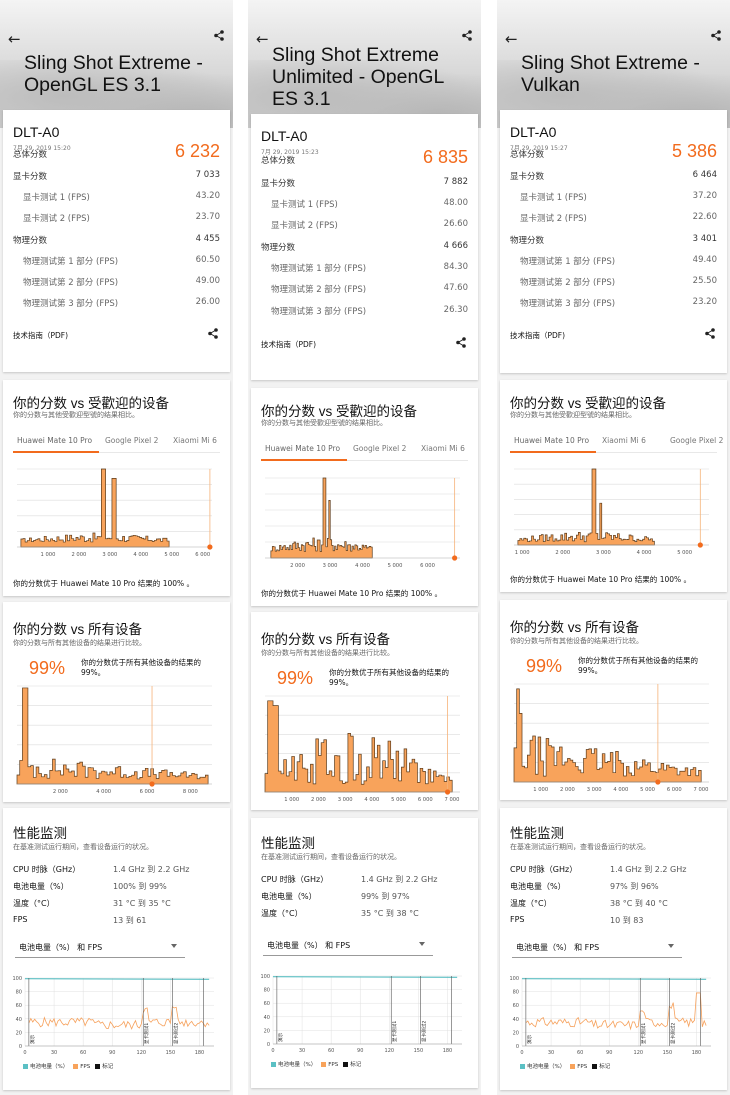  Describe the element at coordinates (522, 1066) in the screenshot. I see `legend-swatch` at that location.